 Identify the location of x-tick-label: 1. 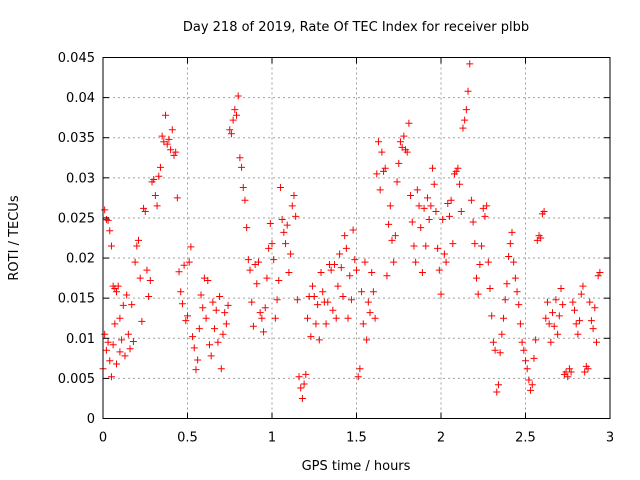
(272, 438).